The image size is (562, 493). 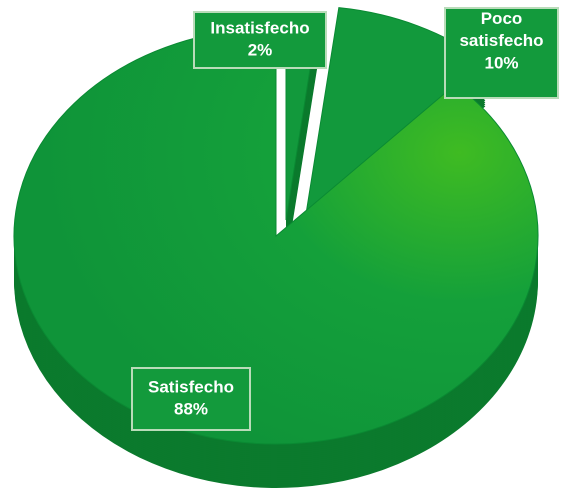 What do you see at coordinates (260, 49) in the screenshot?
I see `label-value: 2%` at bounding box center [260, 49].